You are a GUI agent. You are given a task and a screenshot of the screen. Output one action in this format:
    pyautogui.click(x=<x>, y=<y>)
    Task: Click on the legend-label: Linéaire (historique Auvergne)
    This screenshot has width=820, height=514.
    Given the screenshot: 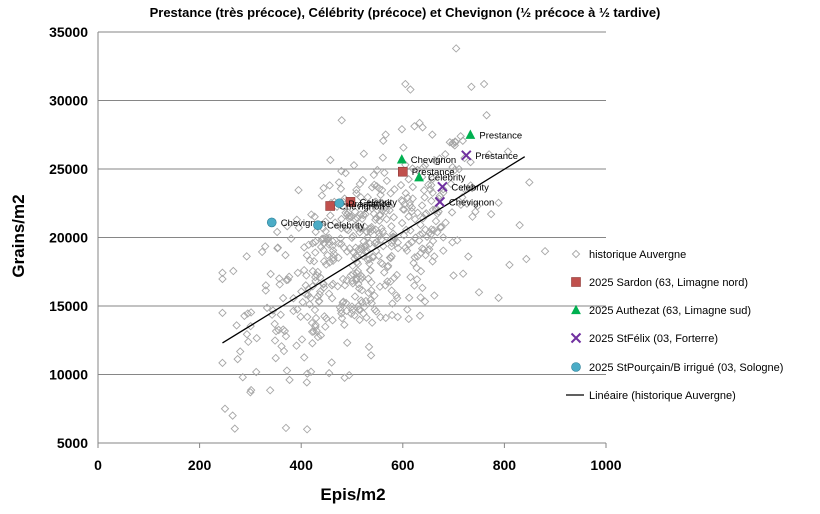 What is the action you would take?
    pyautogui.click(x=662, y=396)
    